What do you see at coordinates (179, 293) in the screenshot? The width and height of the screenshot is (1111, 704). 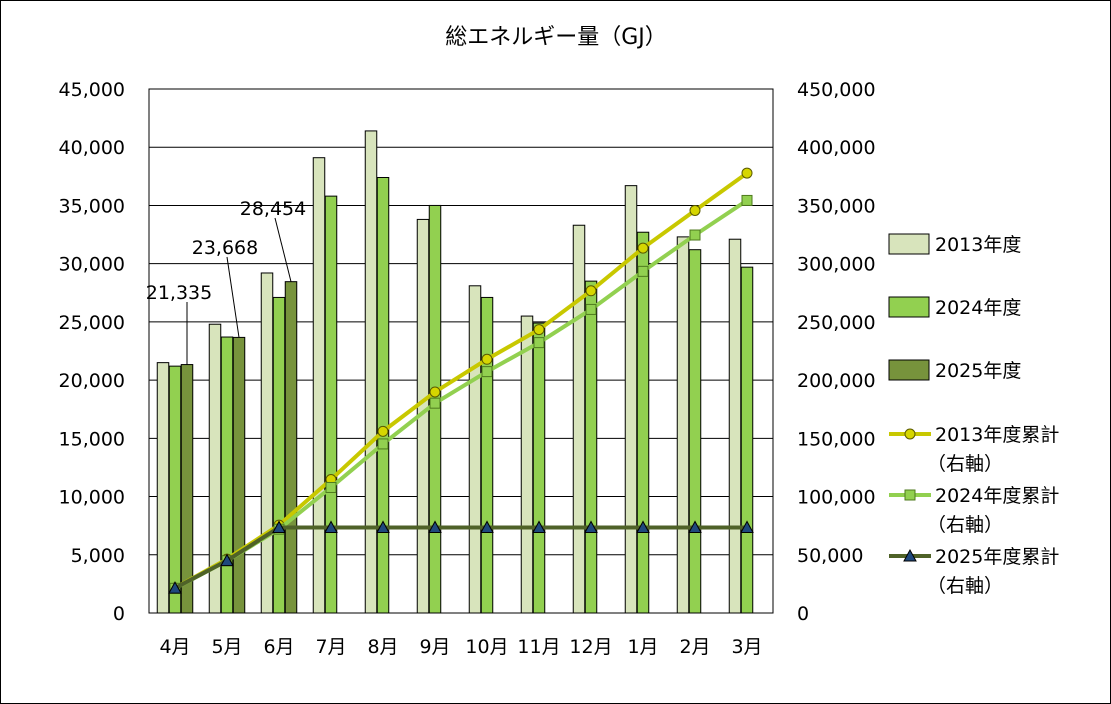 I see `data-label: 21,335` at bounding box center [179, 293].